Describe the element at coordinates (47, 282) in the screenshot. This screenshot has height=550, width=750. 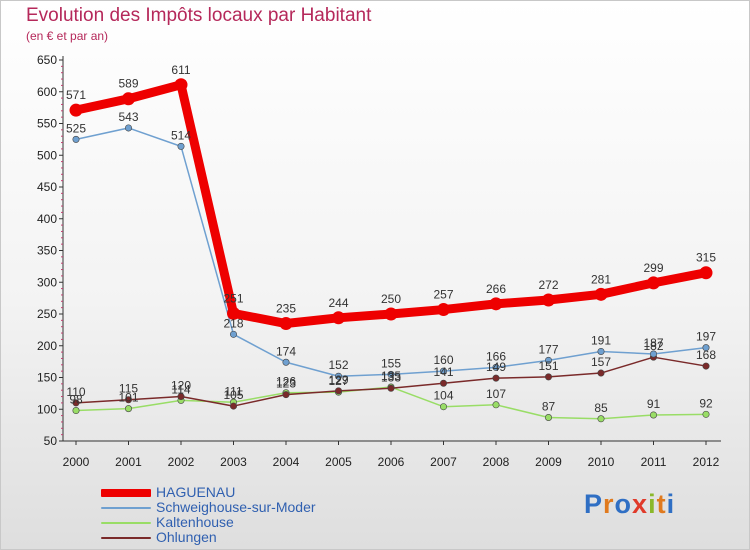
I see `y-tick-label: 300` at that location.